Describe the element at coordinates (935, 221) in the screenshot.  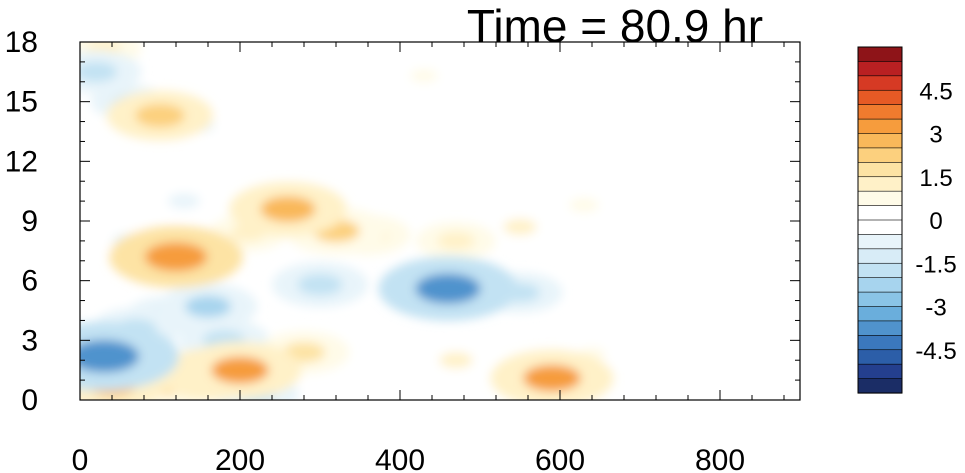
I see `colorbar-label-0: 0` at that location.